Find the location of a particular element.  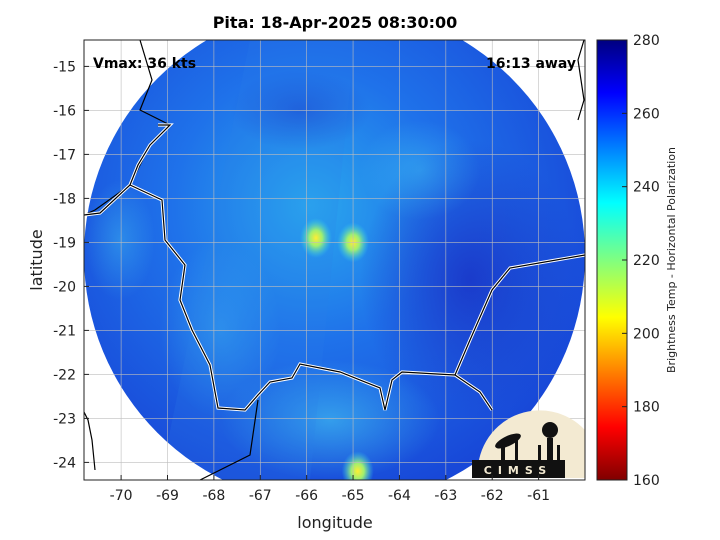

y-tick-label: -19 is located at coordinates (64, 243).